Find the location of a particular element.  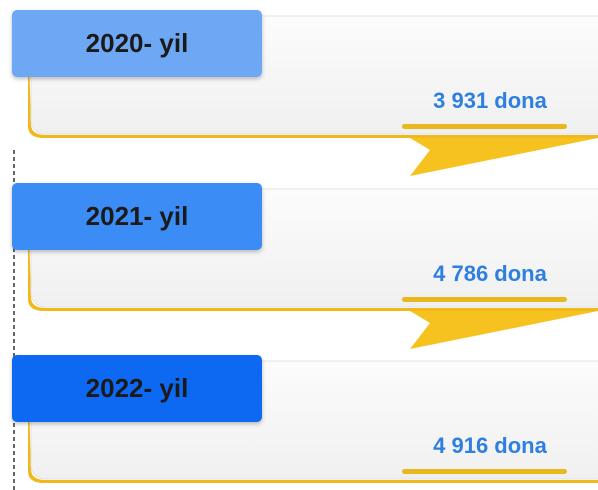

year-label: 2022- yil is located at coordinates (137, 388).